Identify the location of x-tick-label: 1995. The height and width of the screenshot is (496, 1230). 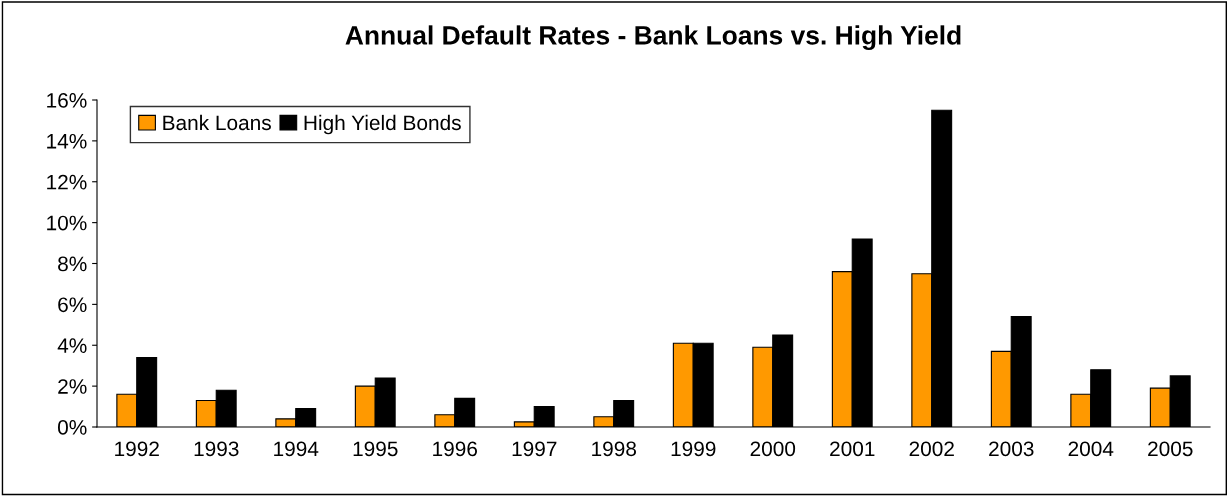
(375, 449).